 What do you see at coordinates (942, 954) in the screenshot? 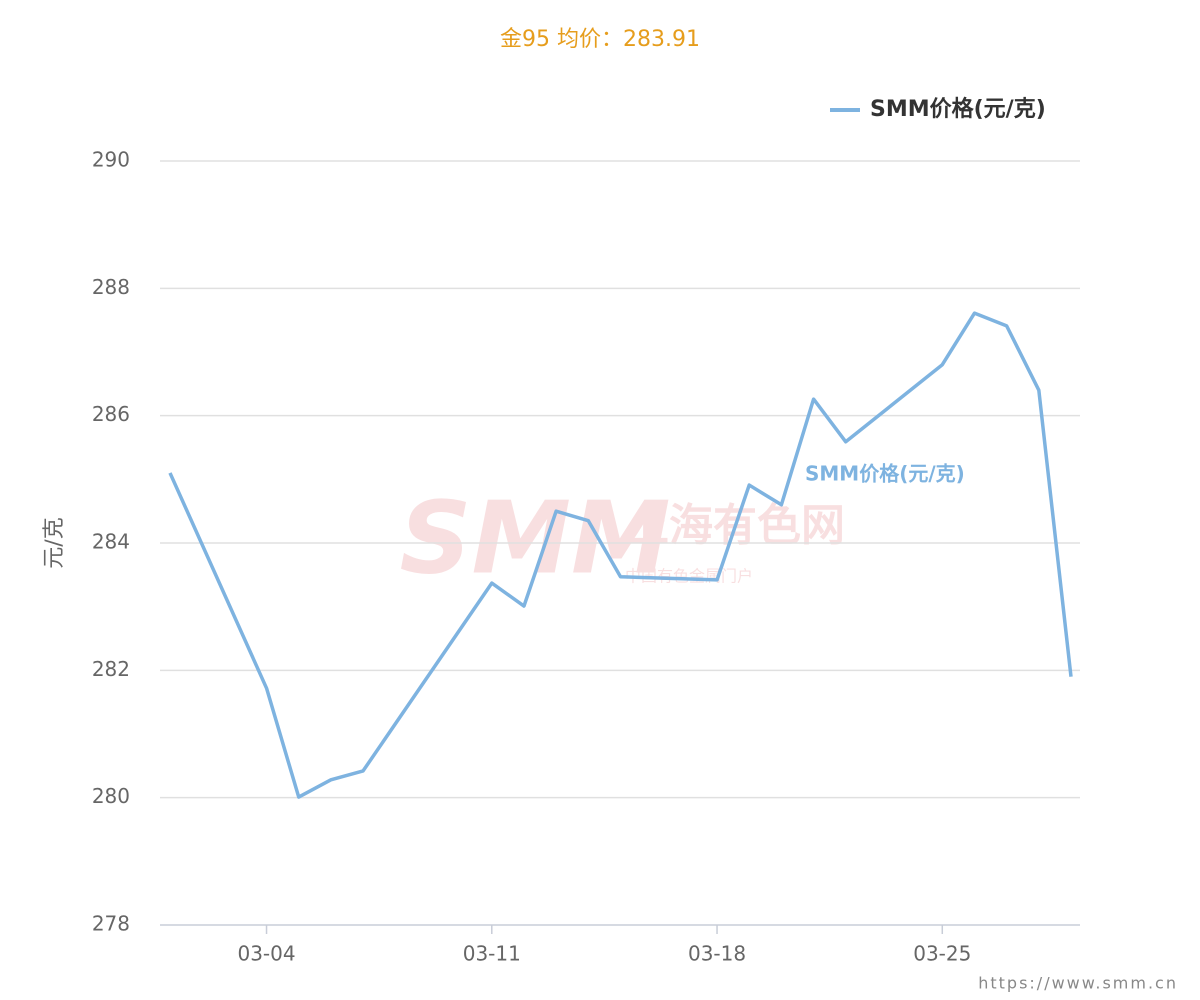
I see `x-tick-label: 03-25` at bounding box center [942, 954].